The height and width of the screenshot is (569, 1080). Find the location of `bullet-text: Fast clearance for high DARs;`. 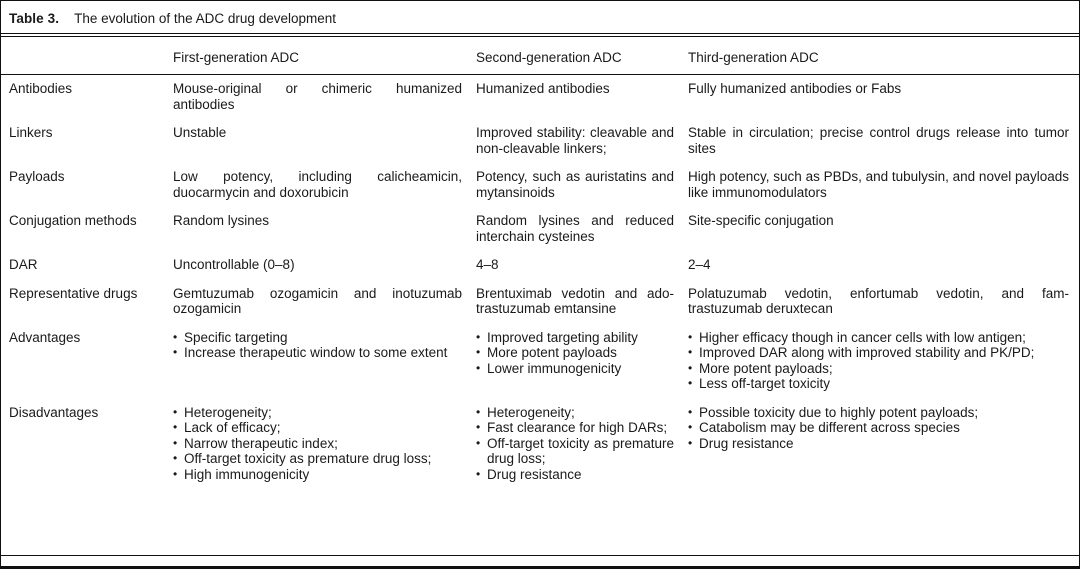

bullet-text: Fast clearance for high DARs; is located at coordinates (577, 427).